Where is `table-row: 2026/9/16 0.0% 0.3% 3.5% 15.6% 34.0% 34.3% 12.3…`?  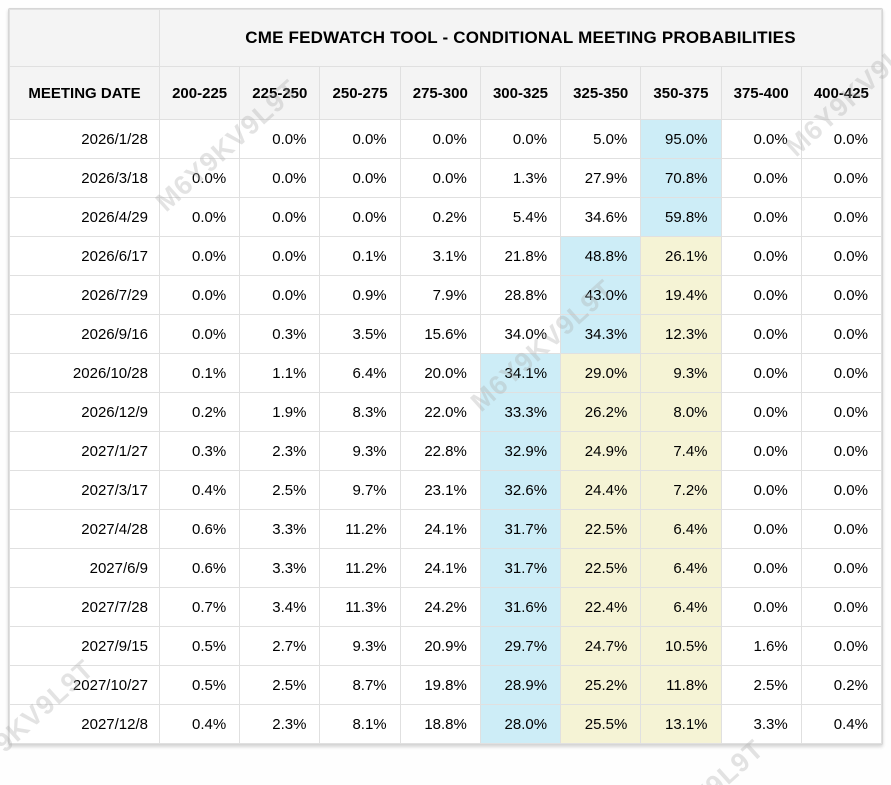 table-row: 2026/9/16 0.0% 0.3% 3.5% 15.6% 34.0% 34.3% 12.3… is located at coordinates (446, 334).